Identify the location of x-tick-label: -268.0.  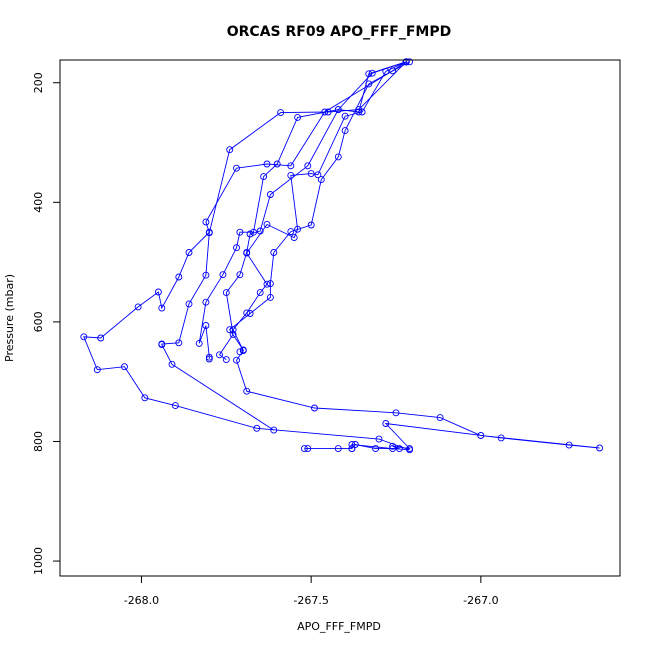
(141, 600).